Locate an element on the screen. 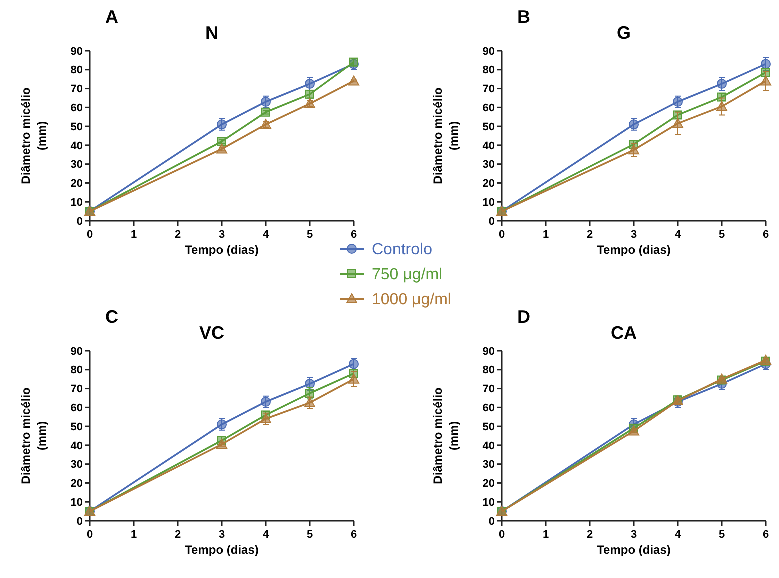 The height and width of the screenshot is (578, 779). chart-title: N is located at coordinates (212, 33).